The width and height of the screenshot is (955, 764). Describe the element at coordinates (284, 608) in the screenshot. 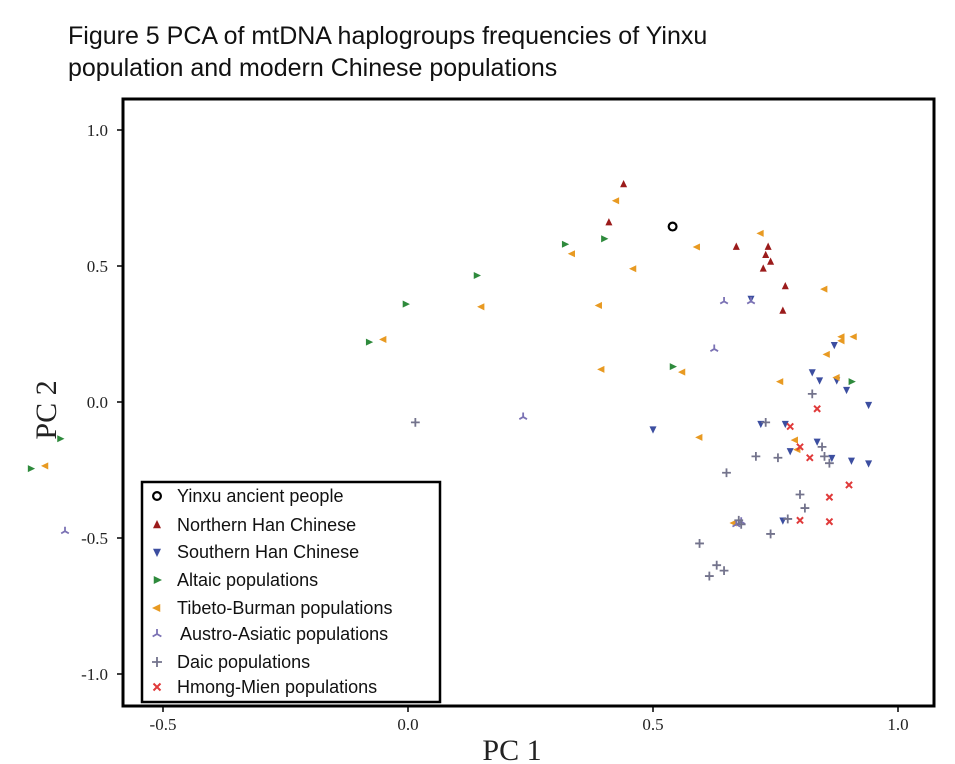

I see `legend-label-tibeto-burman: Tibeto-Burman populations` at that location.